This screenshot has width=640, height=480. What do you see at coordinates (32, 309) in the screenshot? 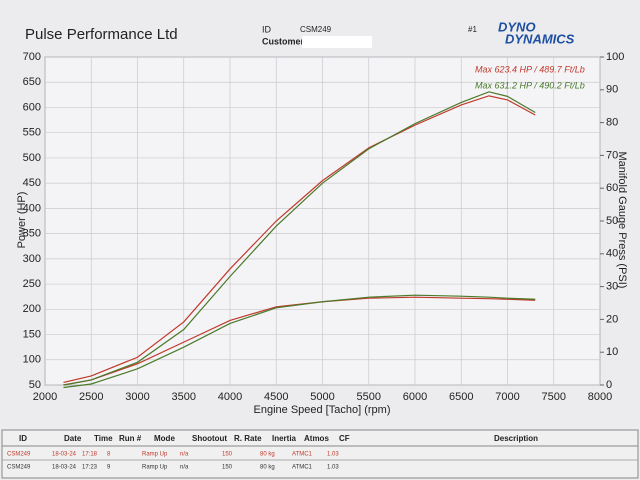
I see `y-tick-label: 200` at bounding box center [32, 309].